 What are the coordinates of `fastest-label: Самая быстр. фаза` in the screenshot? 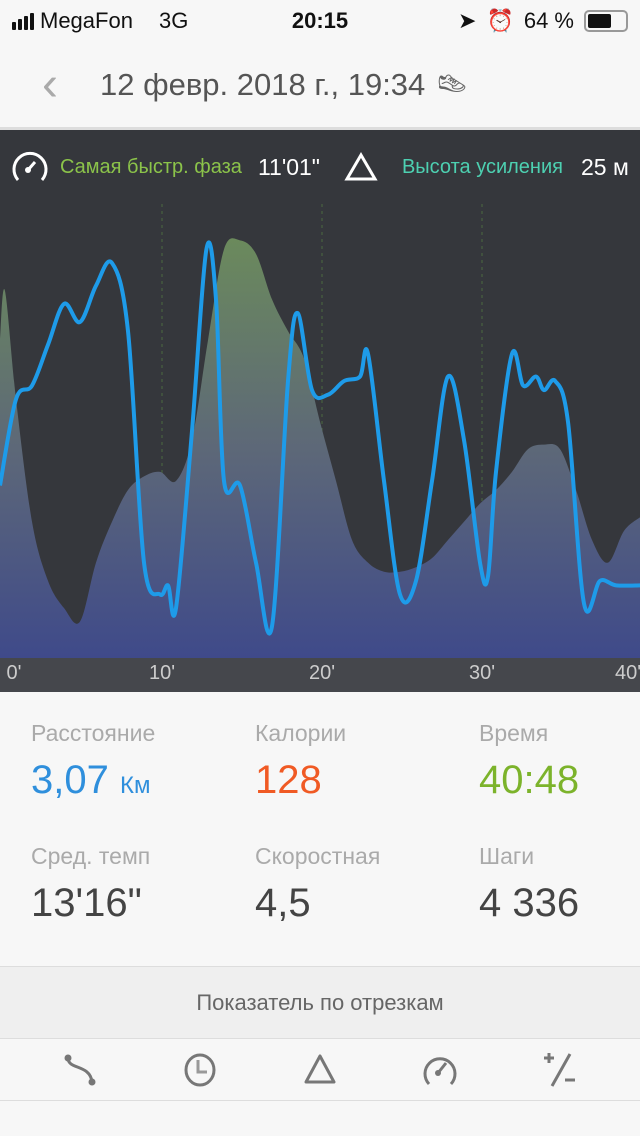 It's located at (151, 166).